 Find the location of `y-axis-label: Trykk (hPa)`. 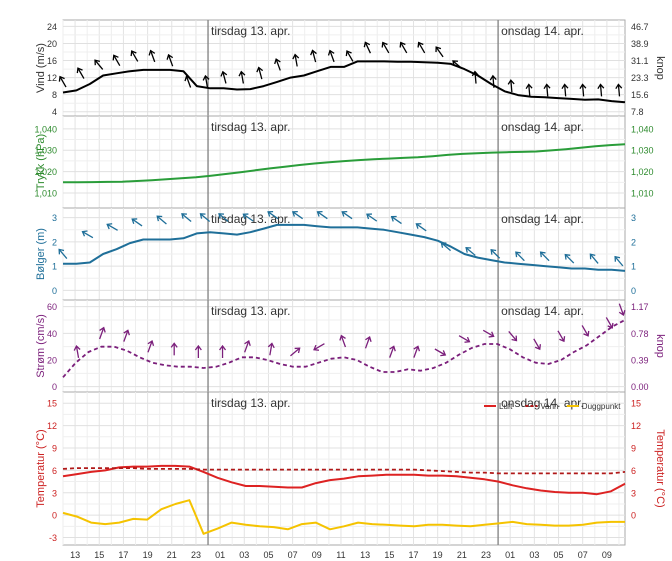

y-axis-label: Trykk (hPa) is located at coordinates (41, 162).